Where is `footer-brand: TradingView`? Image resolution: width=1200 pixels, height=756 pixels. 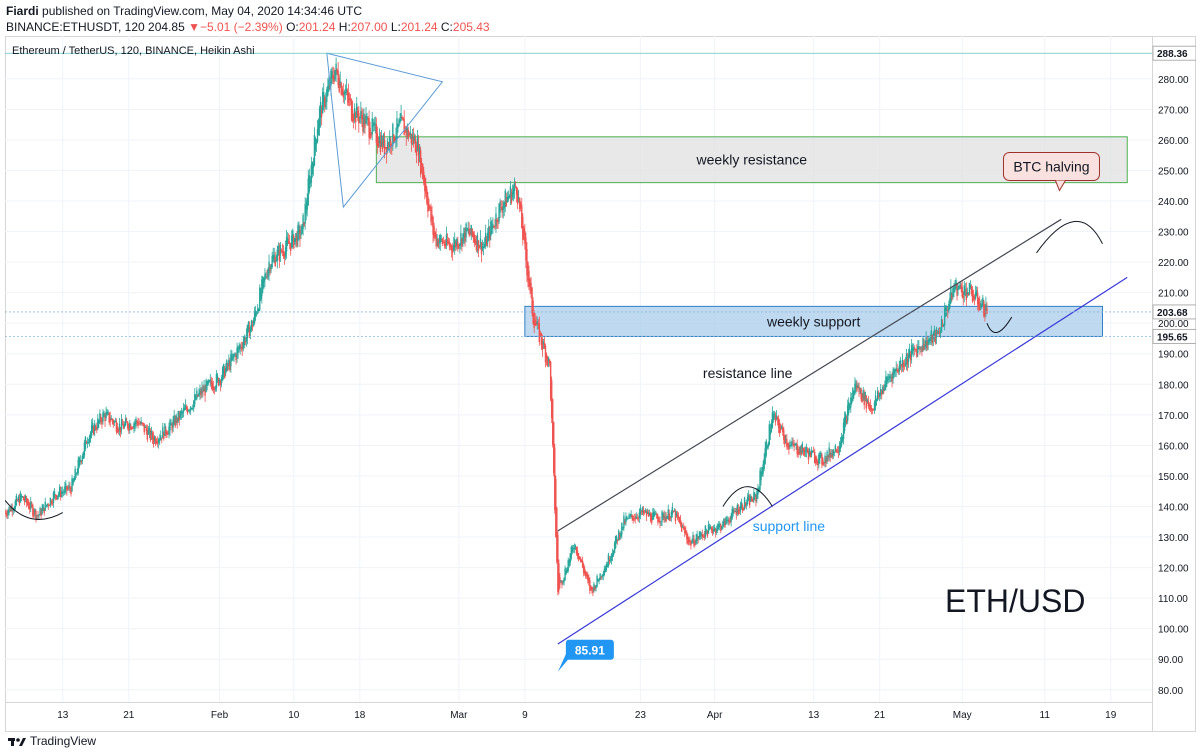 footer-brand: TradingView is located at coordinates (63, 741).